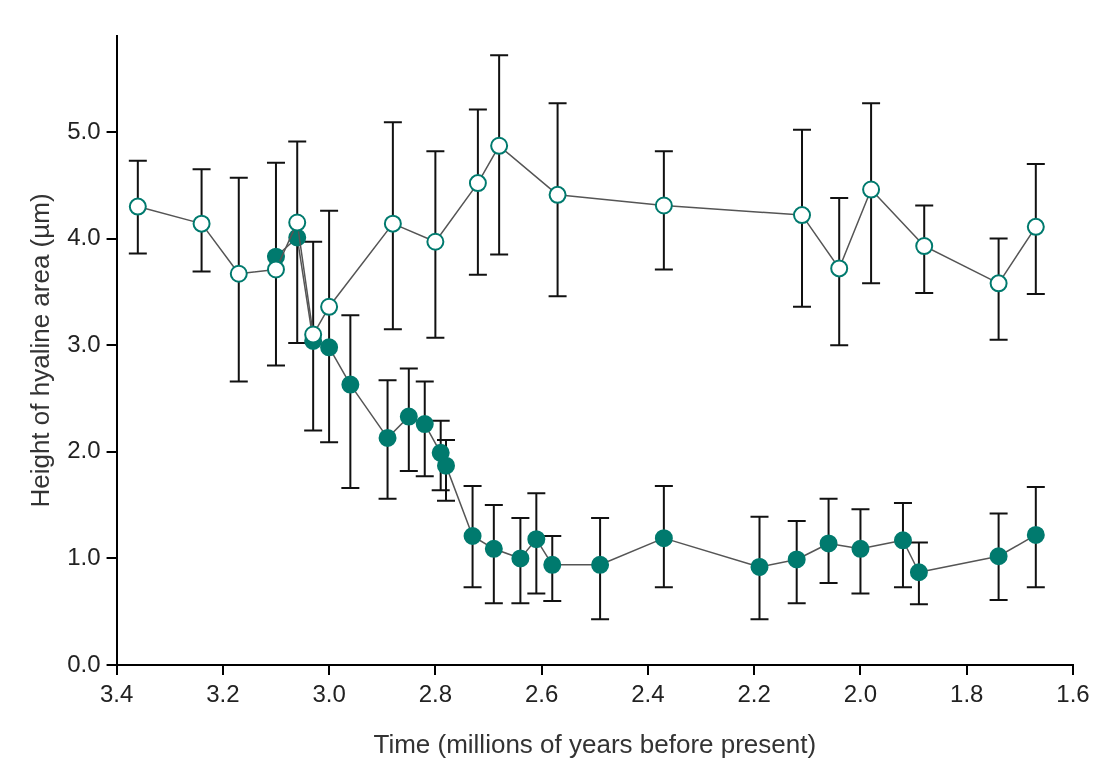  I want to click on y-tick-label: 4.0, so click(84, 237).